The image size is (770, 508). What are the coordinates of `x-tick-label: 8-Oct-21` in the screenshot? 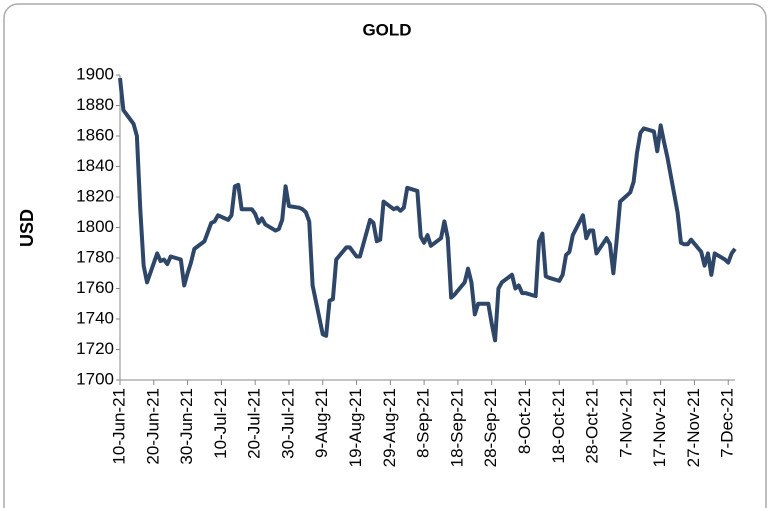 It's located at (524, 421).